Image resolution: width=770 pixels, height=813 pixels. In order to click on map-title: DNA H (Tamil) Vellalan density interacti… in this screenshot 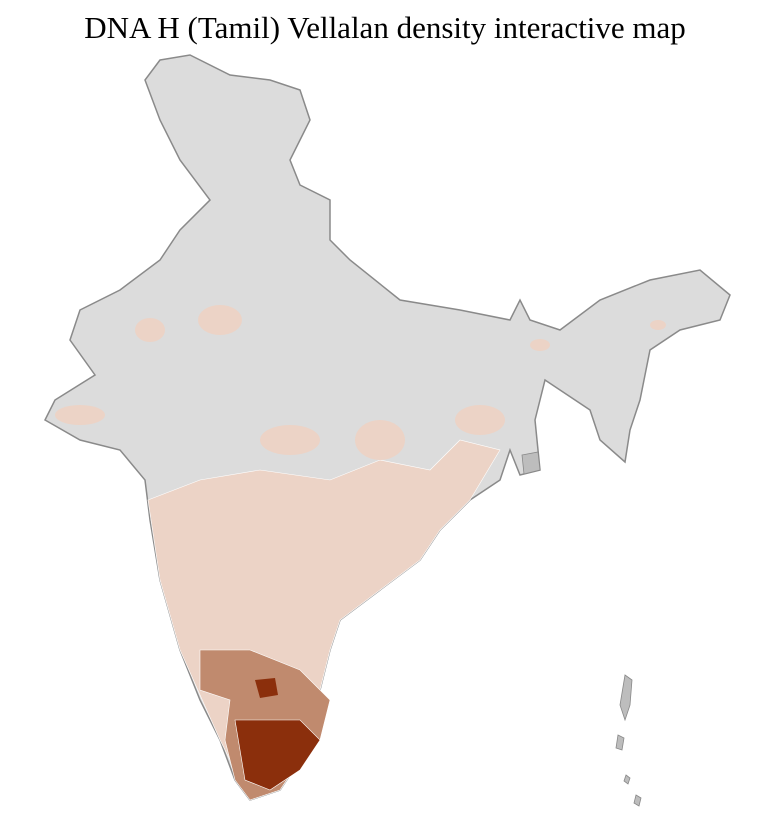, I will do `click(385, 27)`.